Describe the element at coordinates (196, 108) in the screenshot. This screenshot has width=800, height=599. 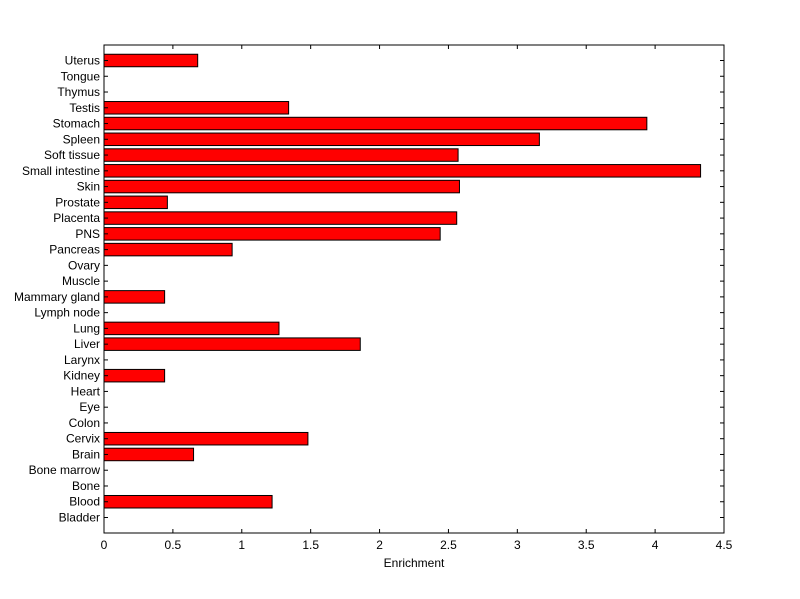
I see `bar-testis` at that location.